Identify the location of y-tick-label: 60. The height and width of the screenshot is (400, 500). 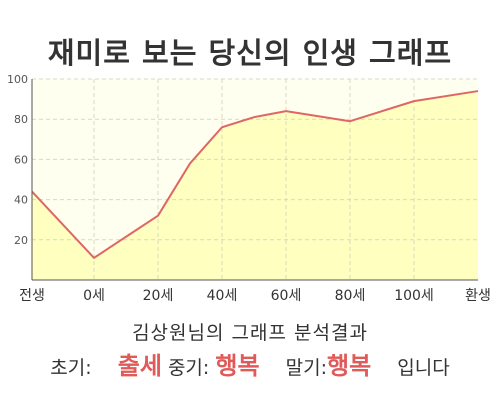
(21, 159).